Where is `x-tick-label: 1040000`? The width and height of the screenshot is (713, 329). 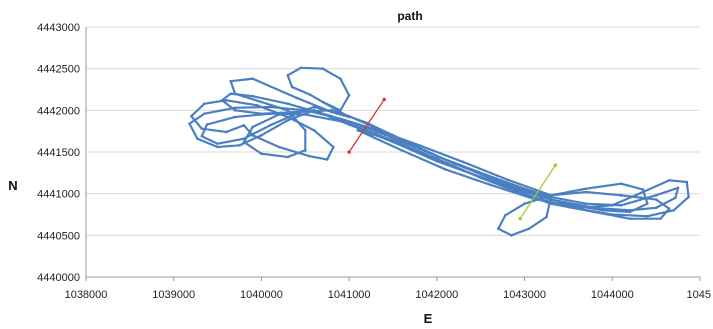
x-tick-label: 1040000 is located at coordinates (261, 295).